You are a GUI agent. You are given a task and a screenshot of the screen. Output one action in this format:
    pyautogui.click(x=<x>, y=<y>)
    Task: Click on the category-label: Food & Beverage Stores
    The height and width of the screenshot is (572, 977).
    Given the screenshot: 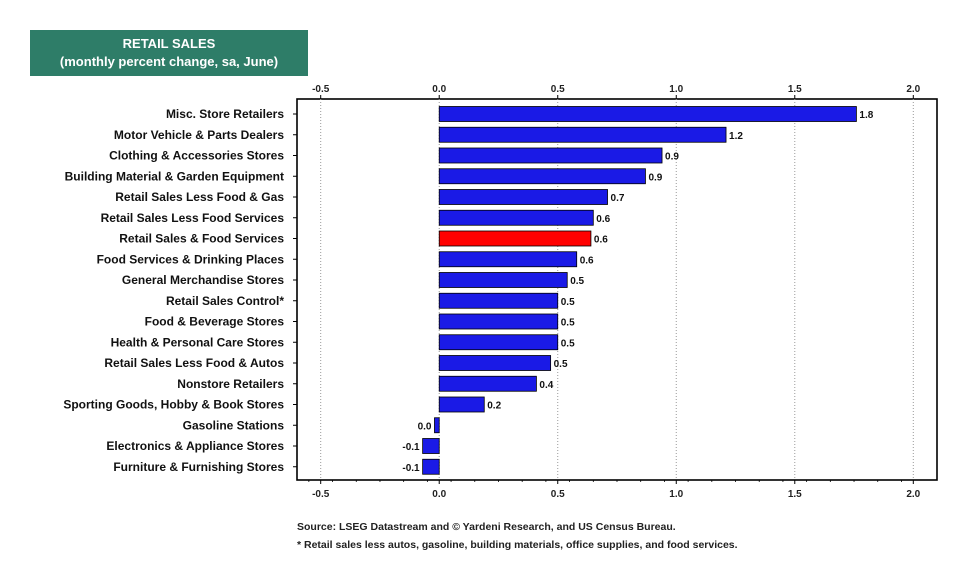 What is the action you would take?
    pyautogui.click(x=215, y=322)
    